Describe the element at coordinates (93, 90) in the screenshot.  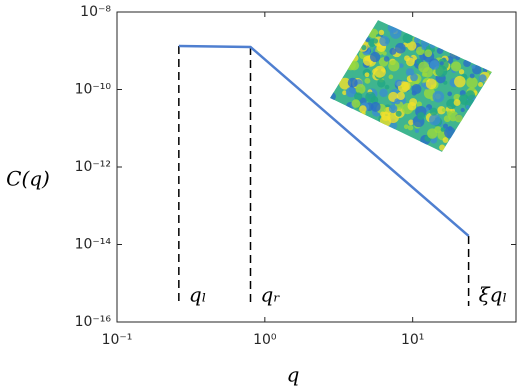
I see `y-tick-label: 10⁻¹⁰` at that location.